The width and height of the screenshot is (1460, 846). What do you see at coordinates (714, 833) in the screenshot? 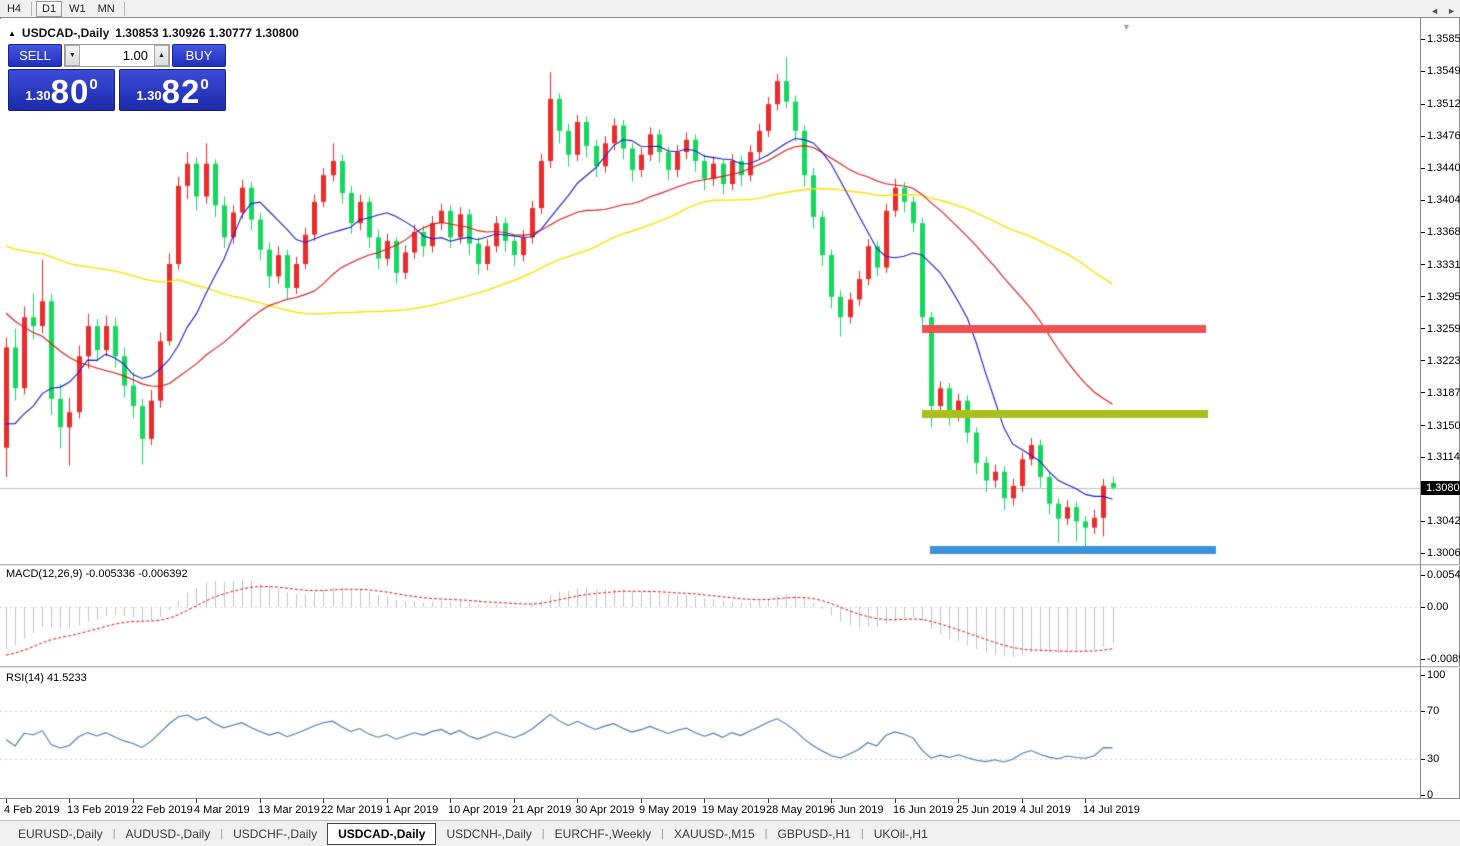
I see `chart-tab-xauusd-m15: XAUUSD-,M15` at bounding box center [714, 833].